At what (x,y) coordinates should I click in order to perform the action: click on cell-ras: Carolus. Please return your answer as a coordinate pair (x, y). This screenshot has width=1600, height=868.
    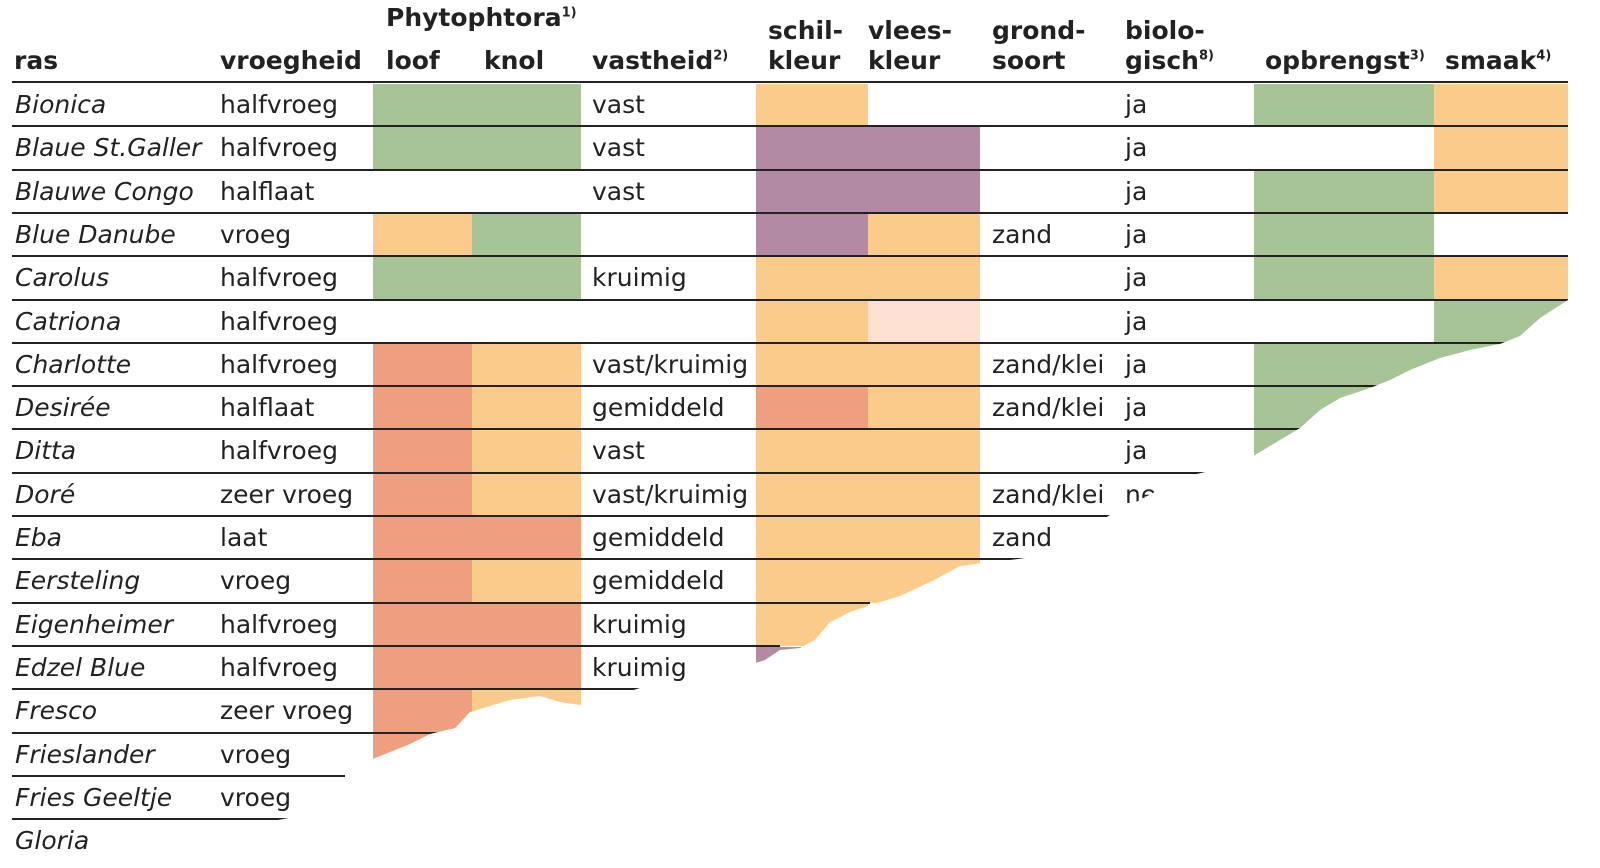
    Looking at the image, I should click on (62, 278).